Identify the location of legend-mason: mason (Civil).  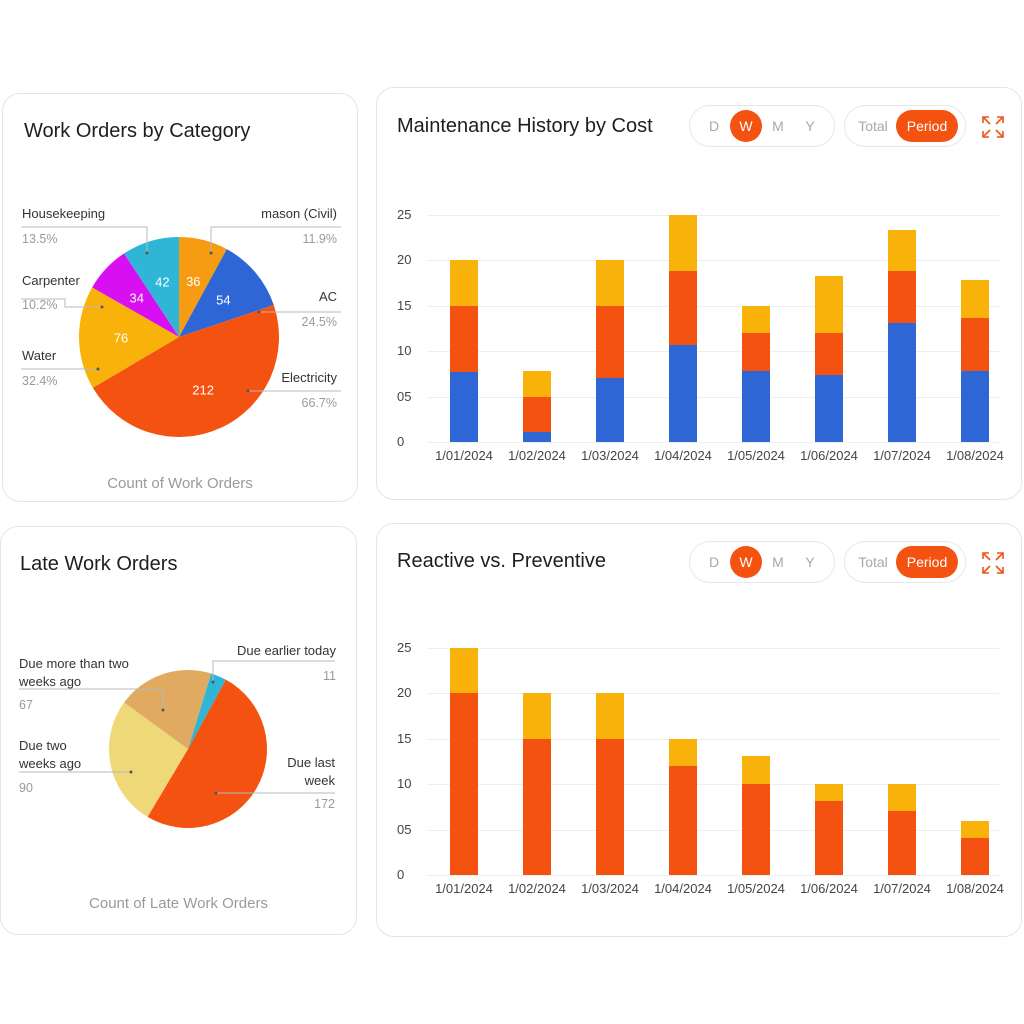
(299, 213).